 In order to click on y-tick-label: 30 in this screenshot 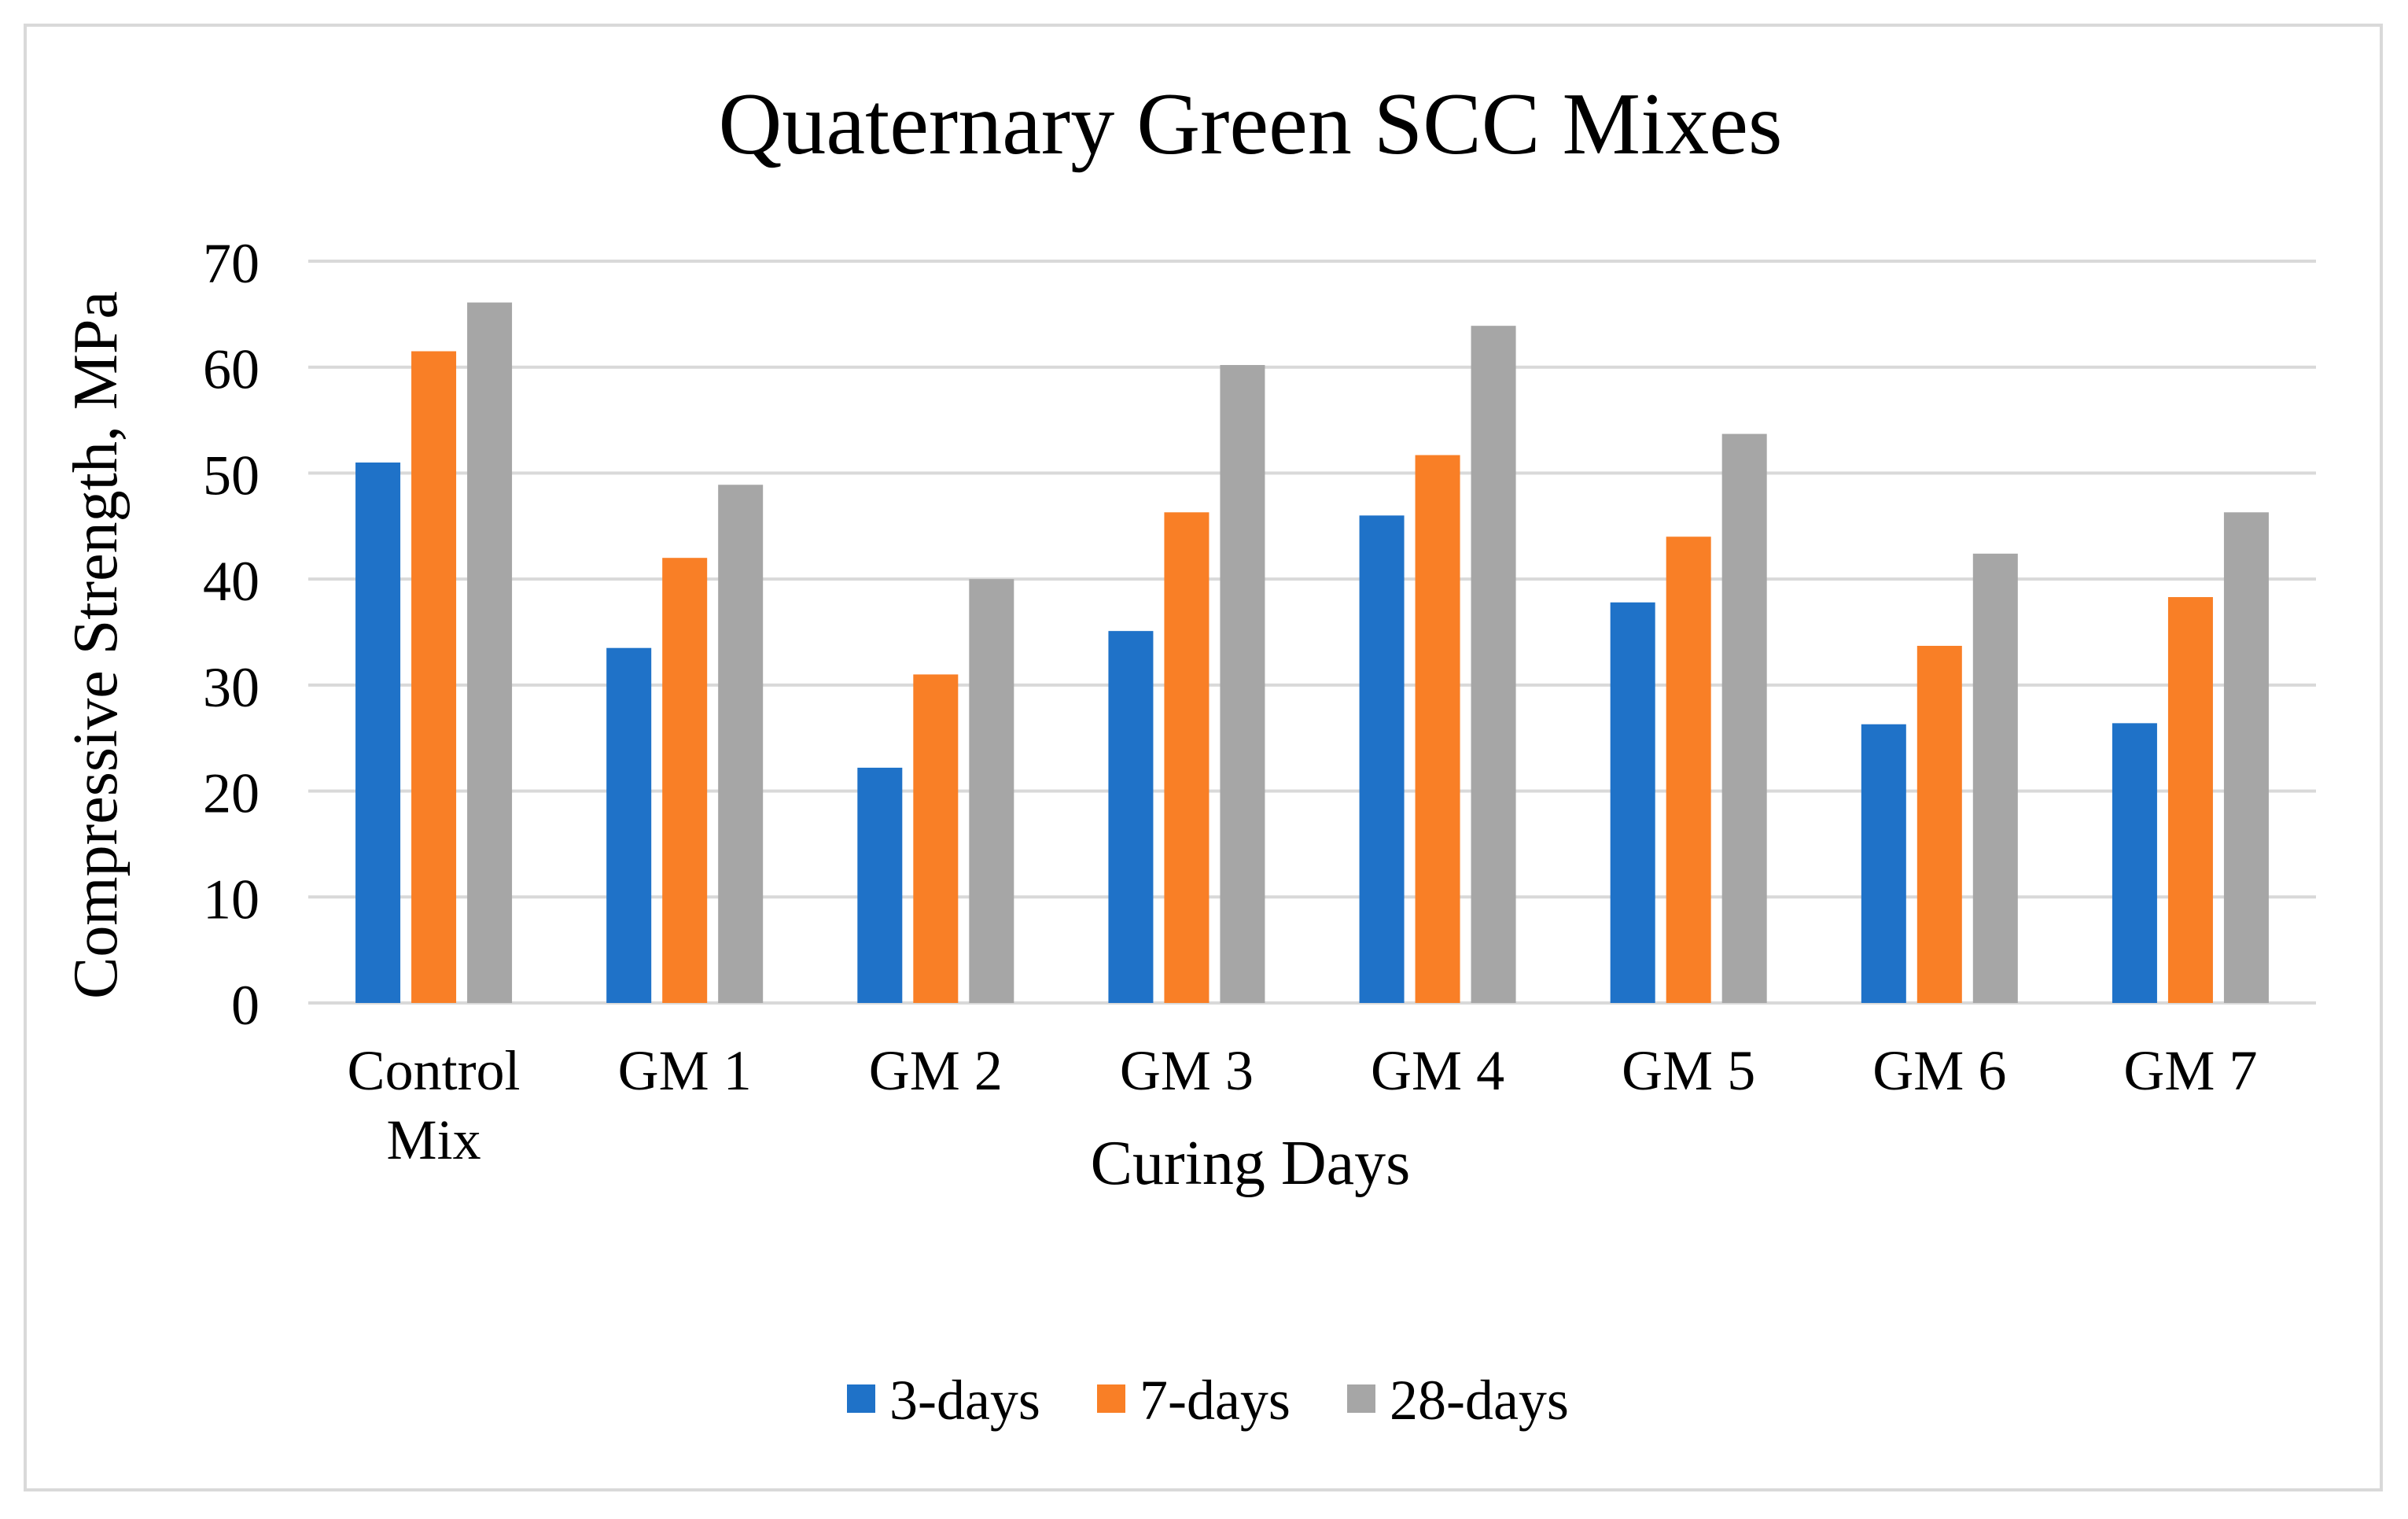, I will do `click(231, 687)`.